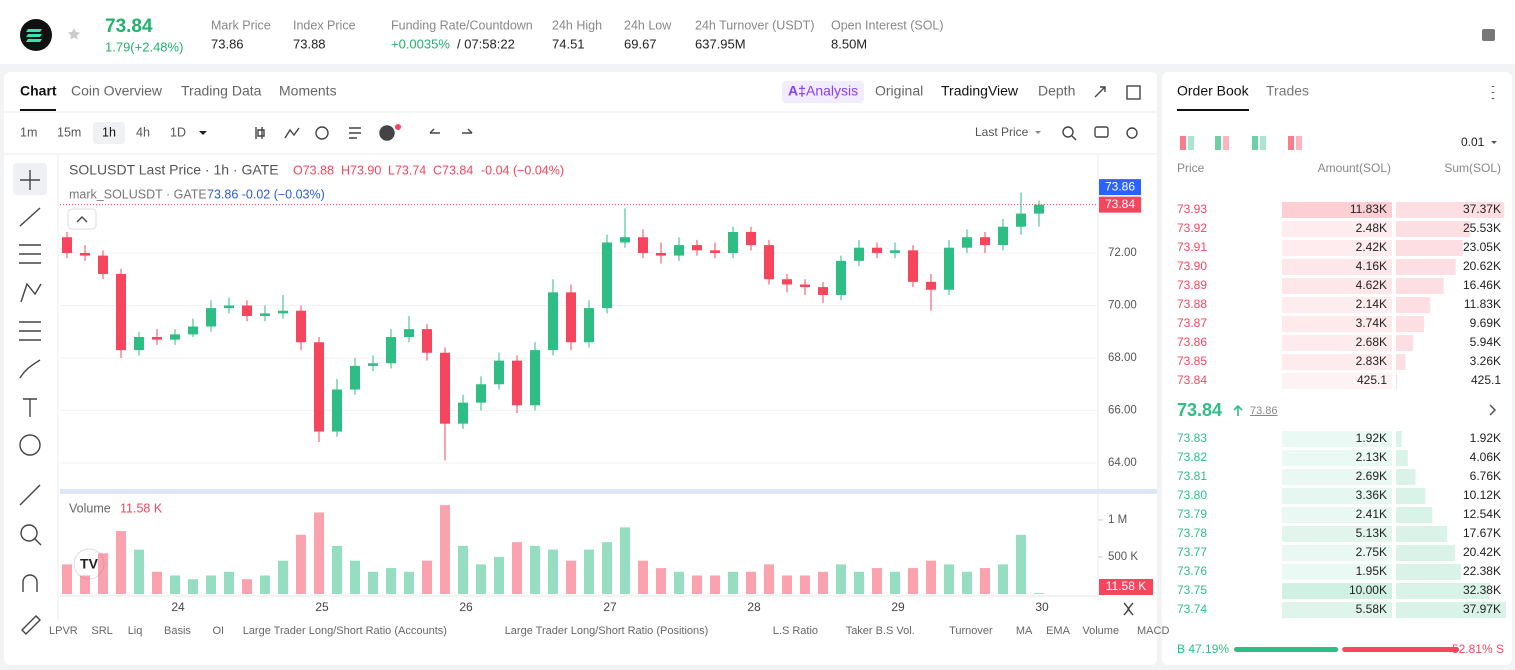 The width and height of the screenshot is (1515, 670). I want to click on ob-price: 73.91, so click(1192, 247).